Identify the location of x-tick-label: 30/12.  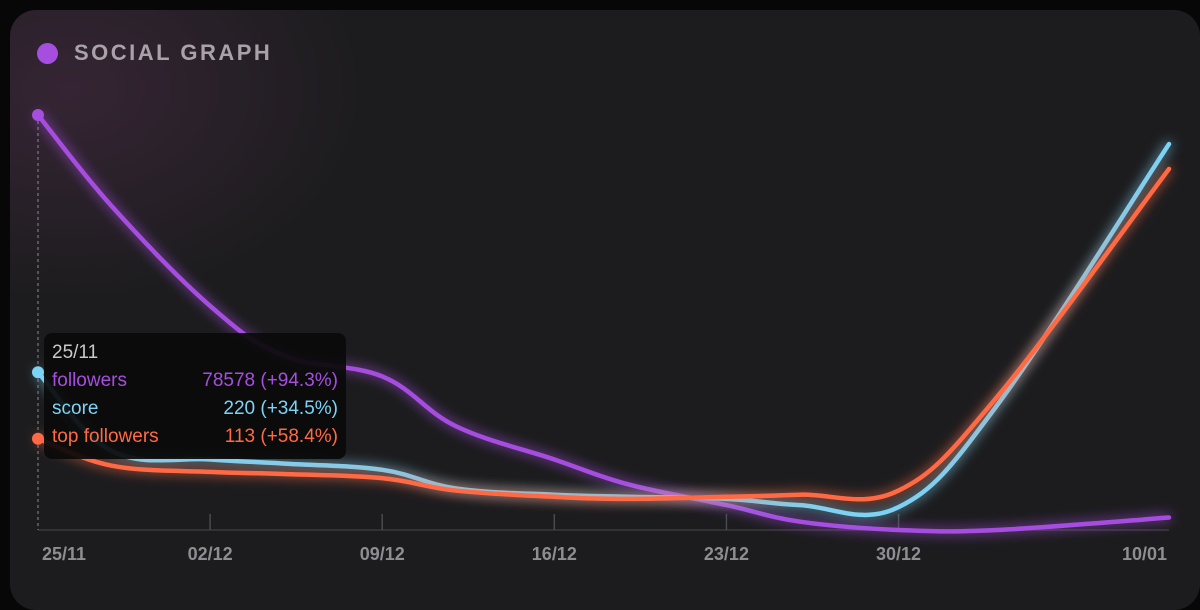
(898, 554).